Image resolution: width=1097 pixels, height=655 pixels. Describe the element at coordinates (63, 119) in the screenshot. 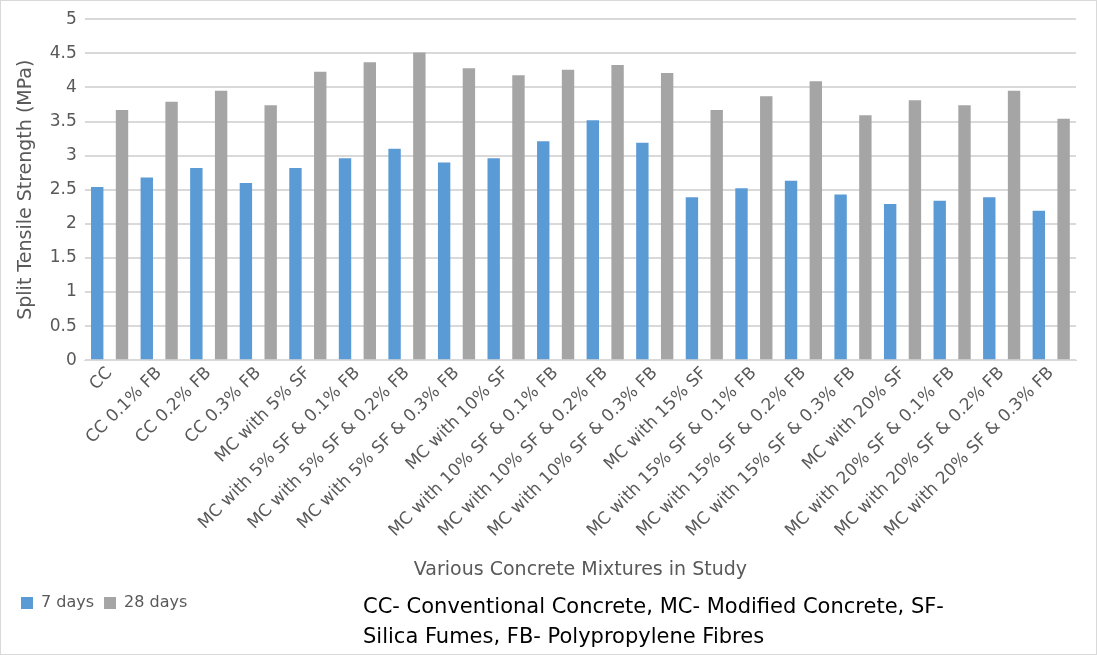

I see `y-tick-label: 3.5` at that location.